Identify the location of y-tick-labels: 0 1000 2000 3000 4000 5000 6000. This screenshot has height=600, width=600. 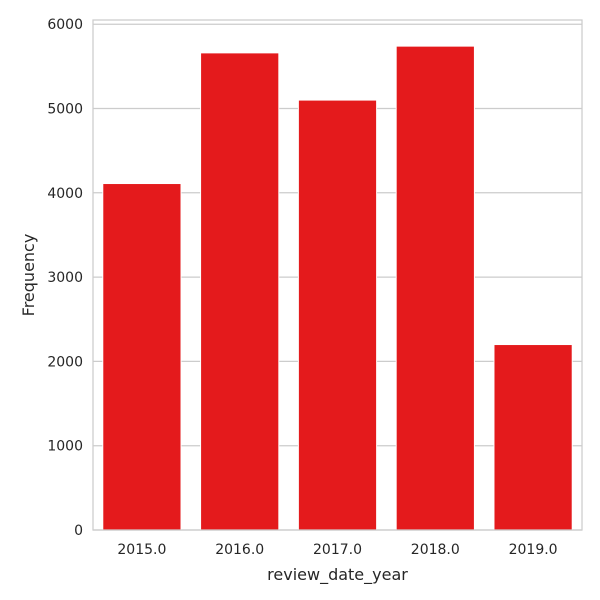
(65, 278).